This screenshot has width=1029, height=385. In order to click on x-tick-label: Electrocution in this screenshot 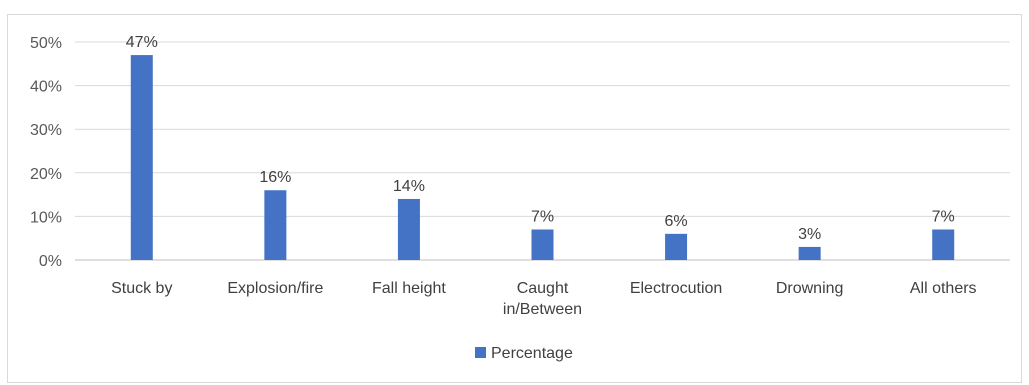, I will do `click(676, 288)`.